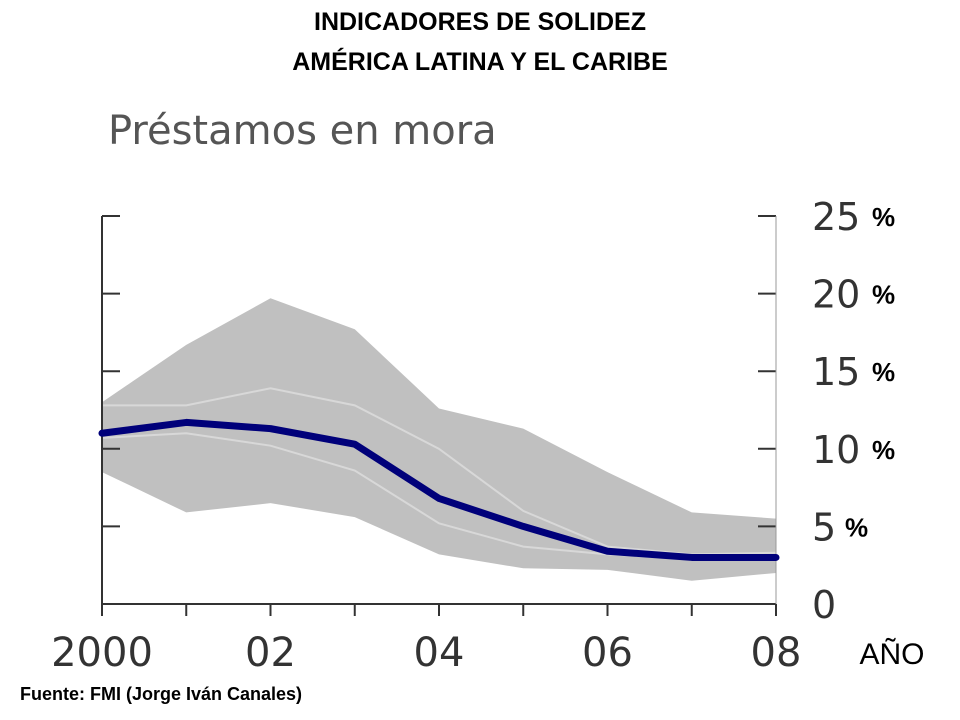 This screenshot has width=960, height=720. What do you see at coordinates (439, 489) in the screenshot?
I see `series-layer` at bounding box center [439, 489].